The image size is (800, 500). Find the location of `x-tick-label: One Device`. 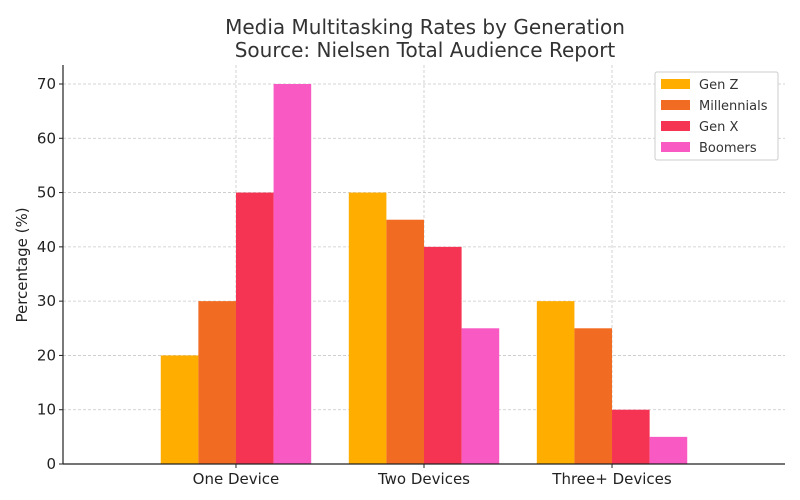

x-tick-label: One Device is located at coordinates (236, 479).